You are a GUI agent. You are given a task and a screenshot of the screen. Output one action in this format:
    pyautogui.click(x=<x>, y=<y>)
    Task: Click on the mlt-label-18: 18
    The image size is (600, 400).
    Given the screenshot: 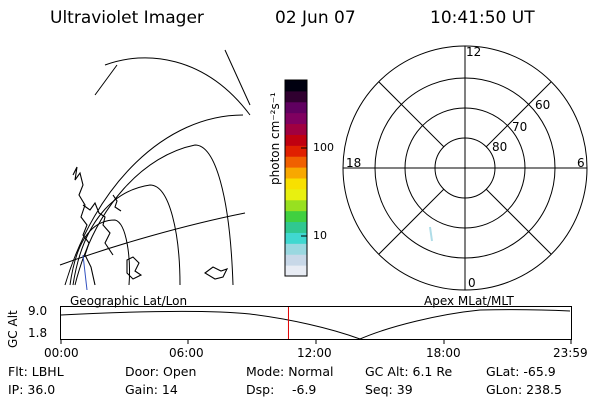 What is the action you would take?
    pyautogui.click(x=354, y=163)
    